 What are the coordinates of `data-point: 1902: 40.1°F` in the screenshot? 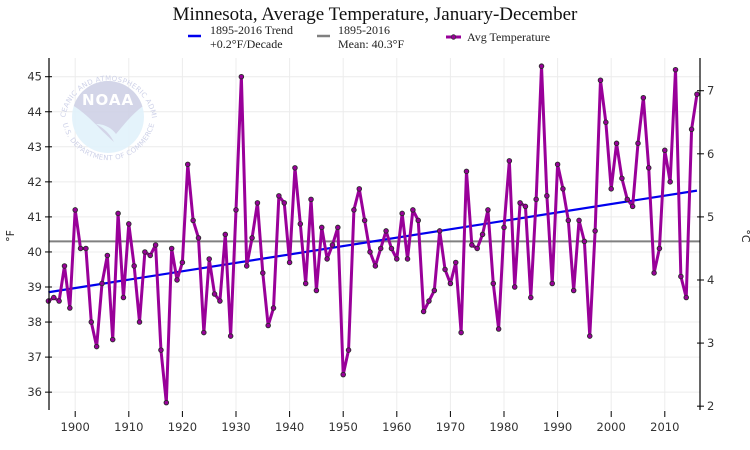 It's located at (86, 248).